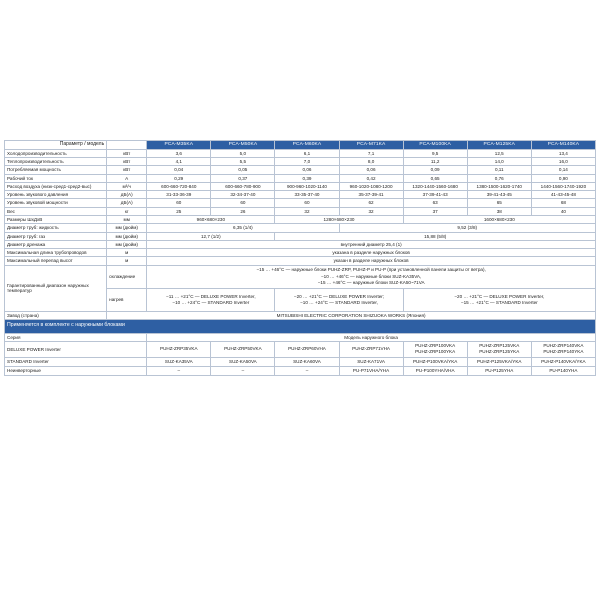 The image size is (600, 600). I want to click on row-unit: м³/ч, so click(127, 186).